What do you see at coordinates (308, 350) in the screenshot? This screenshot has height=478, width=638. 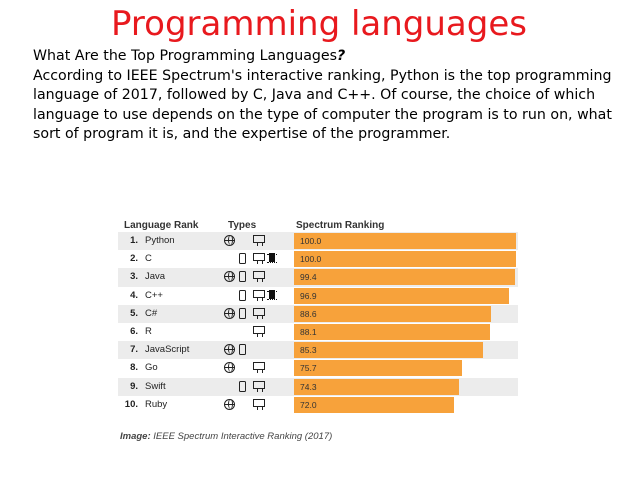 I see `ranking-value-label: 85.3` at bounding box center [308, 350].